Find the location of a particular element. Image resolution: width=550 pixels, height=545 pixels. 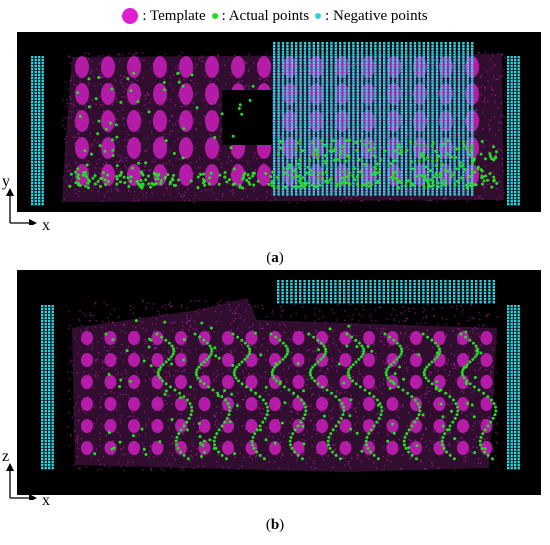

legend-negative-label: : Negative points is located at coordinates (376, 15).